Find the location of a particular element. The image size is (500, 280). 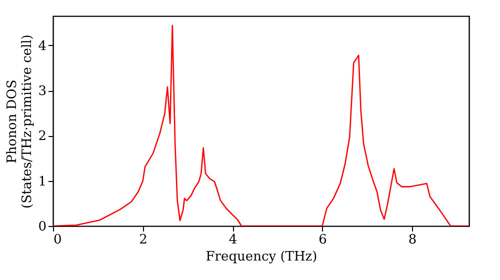

x-tick-label: 2 is located at coordinates (143, 240).